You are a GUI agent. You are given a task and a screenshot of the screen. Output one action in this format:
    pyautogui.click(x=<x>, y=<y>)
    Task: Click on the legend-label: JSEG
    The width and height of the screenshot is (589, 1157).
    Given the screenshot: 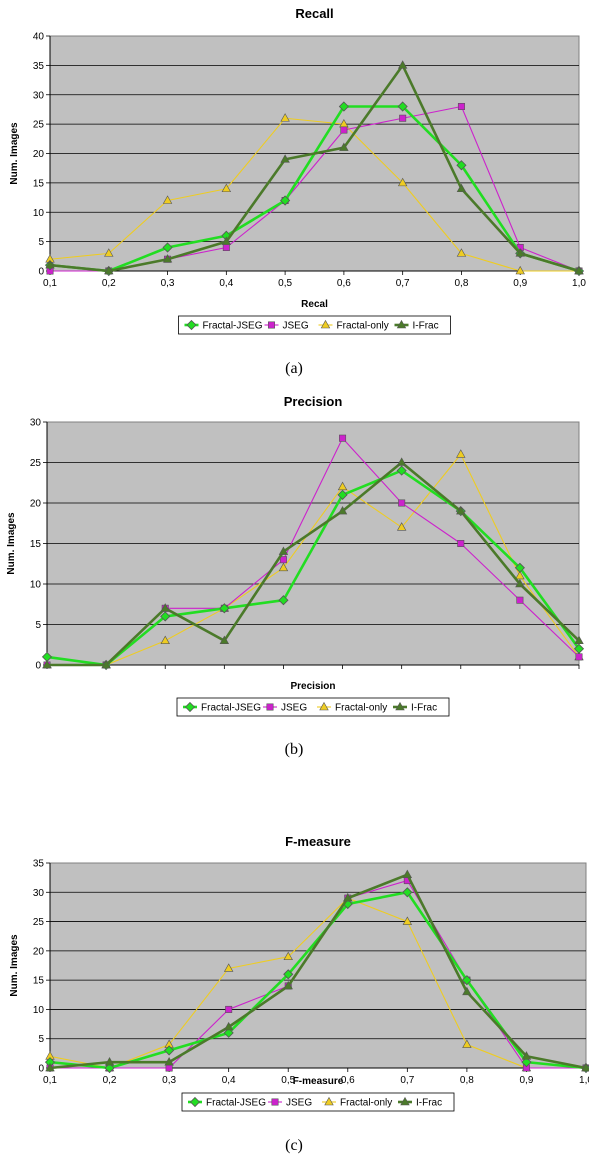 What is the action you would take?
    pyautogui.click(x=296, y=326)
    